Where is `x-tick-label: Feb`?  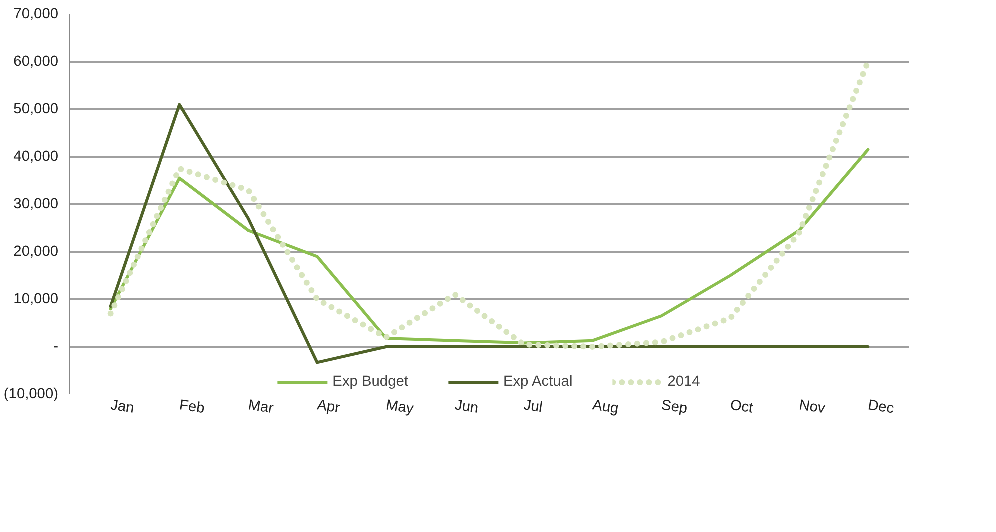
x-tick-label: Feb is located at coordinates (192, 408).